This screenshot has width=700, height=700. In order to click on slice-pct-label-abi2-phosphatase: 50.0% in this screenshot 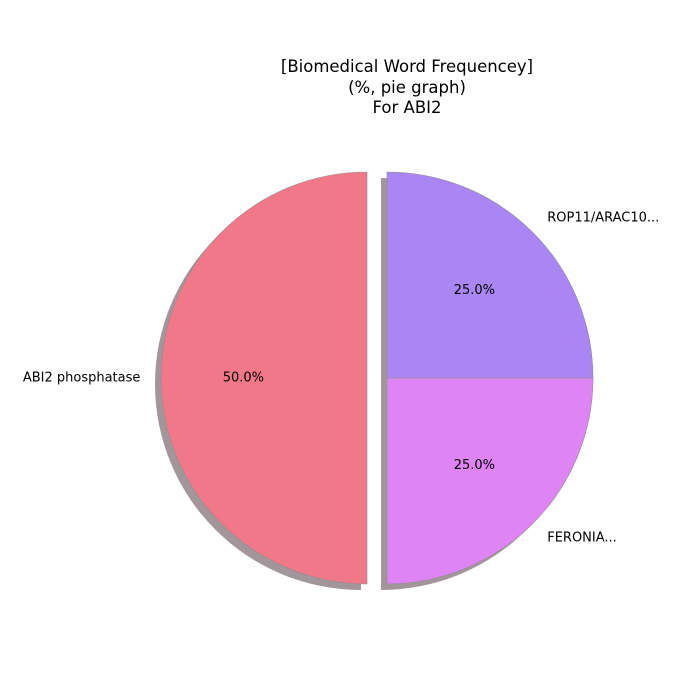, I will do `click(243, 378)`.